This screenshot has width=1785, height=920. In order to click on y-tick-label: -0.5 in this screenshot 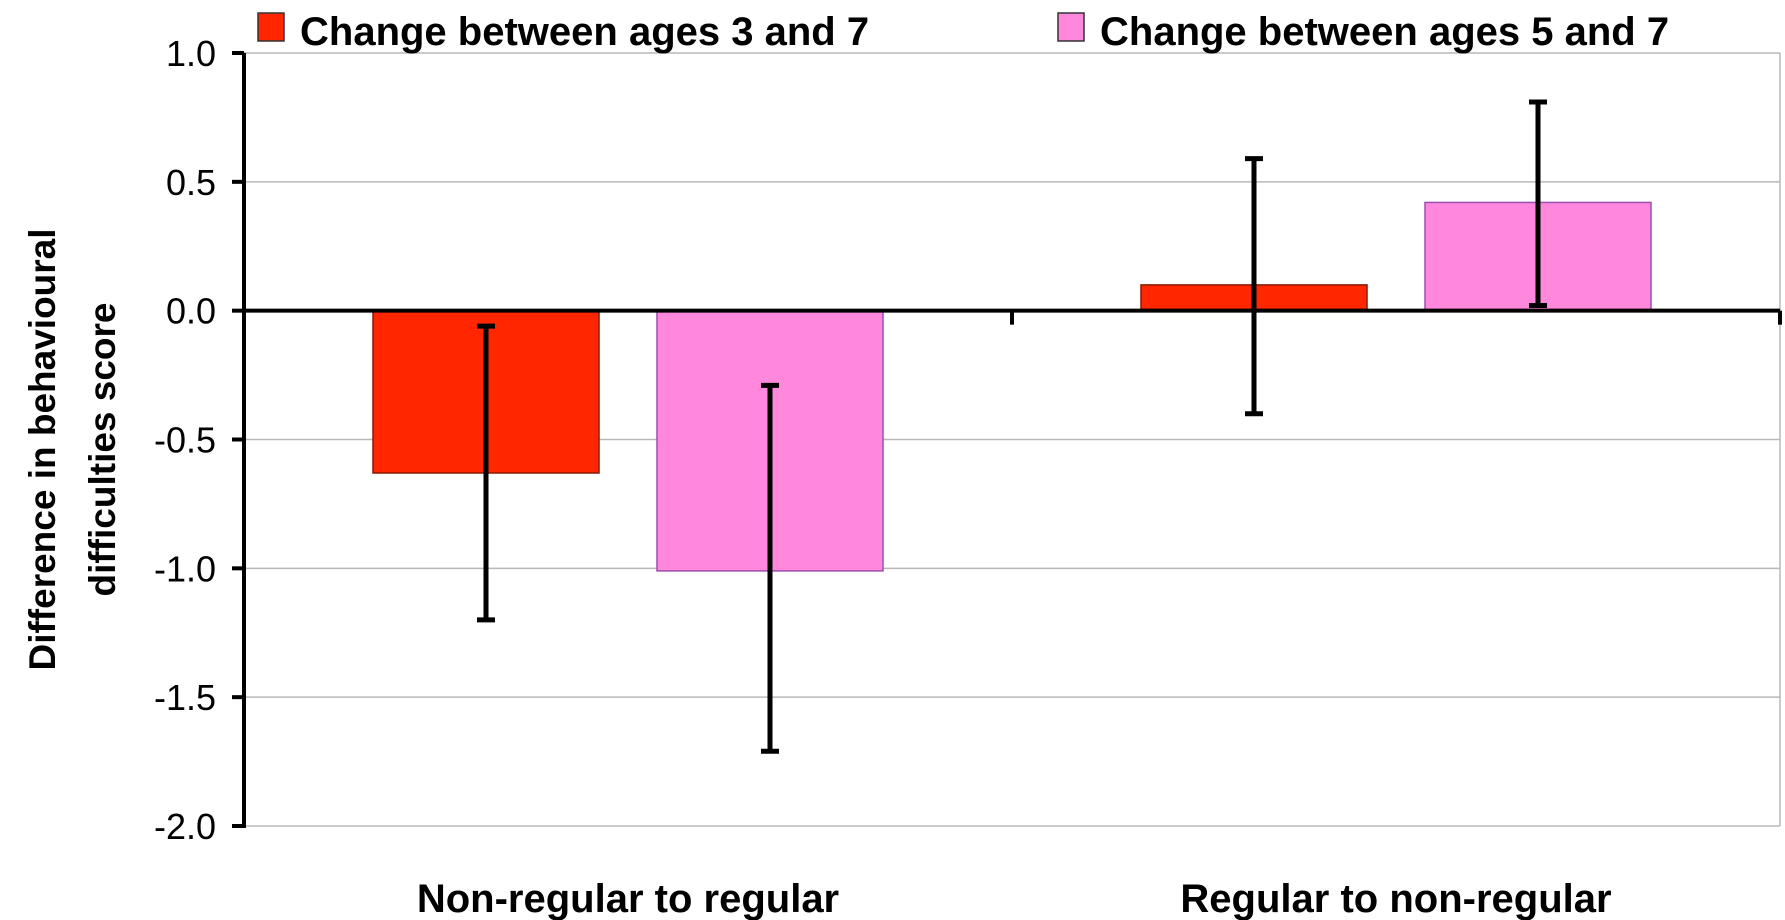, I will do `click(185, 440)`.